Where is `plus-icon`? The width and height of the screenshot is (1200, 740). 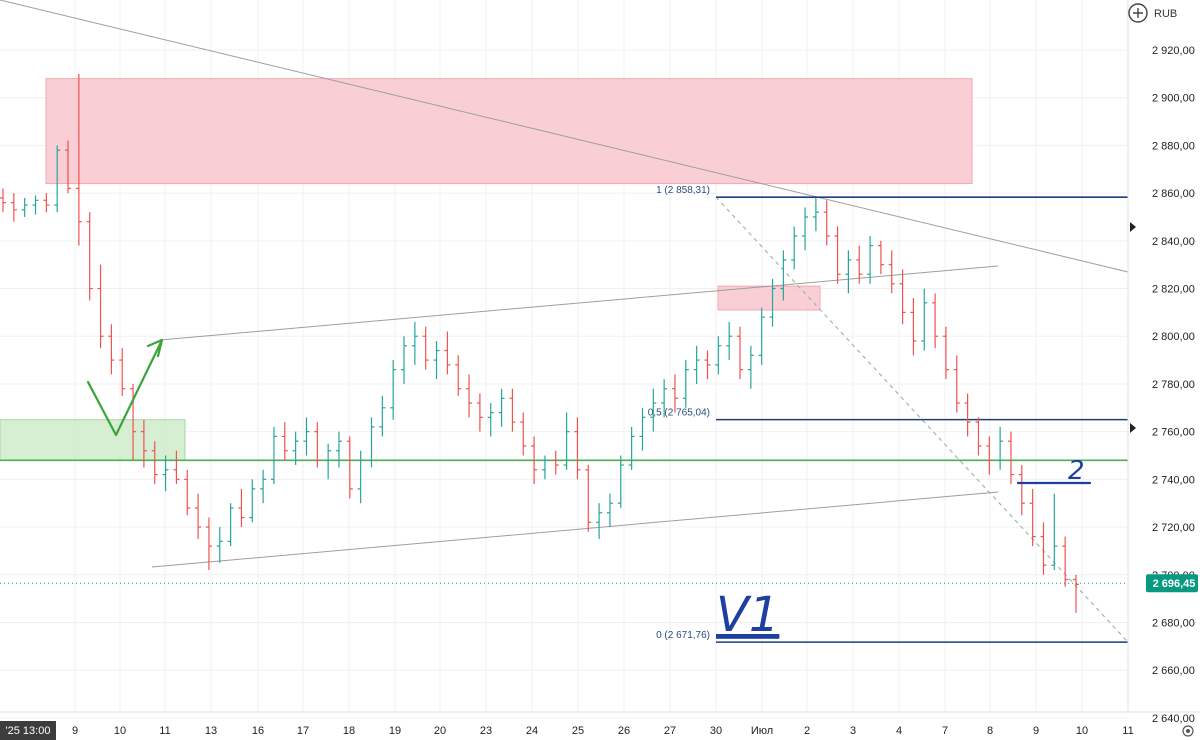
plus-icon is located at coordinates (1138, 13).